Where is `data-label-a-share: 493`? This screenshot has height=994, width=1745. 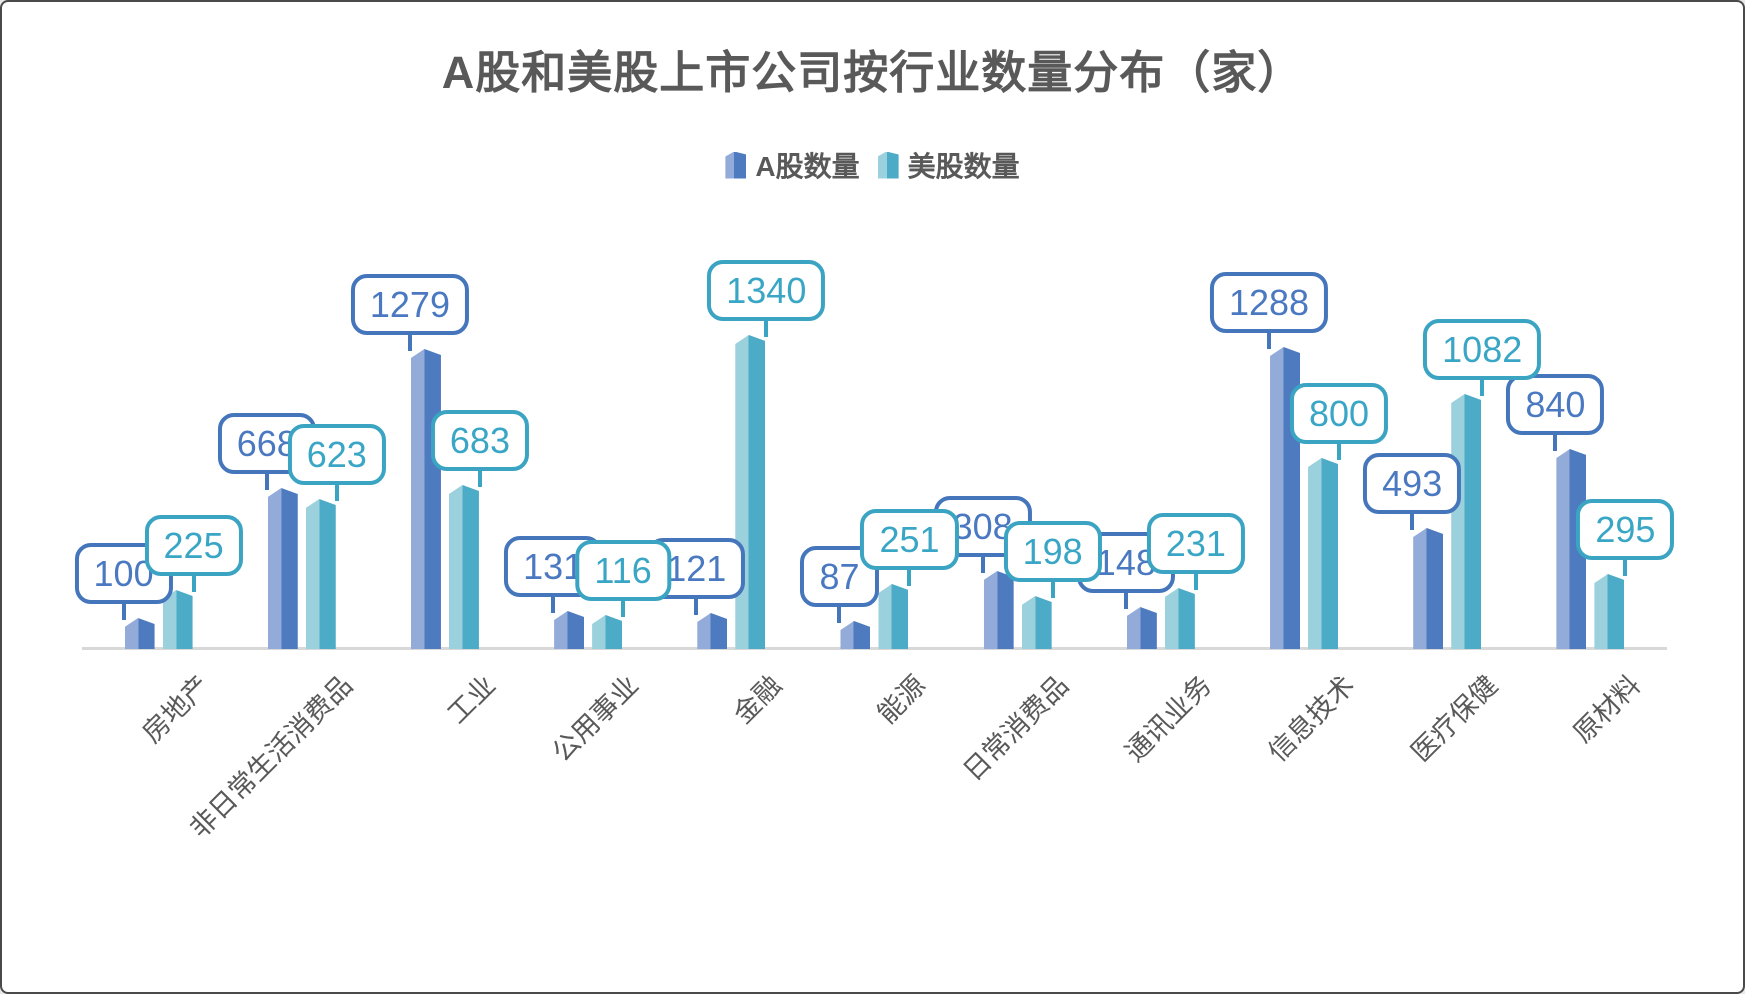
data-label-a-share: 493 is located at coordinates (1412, 483).